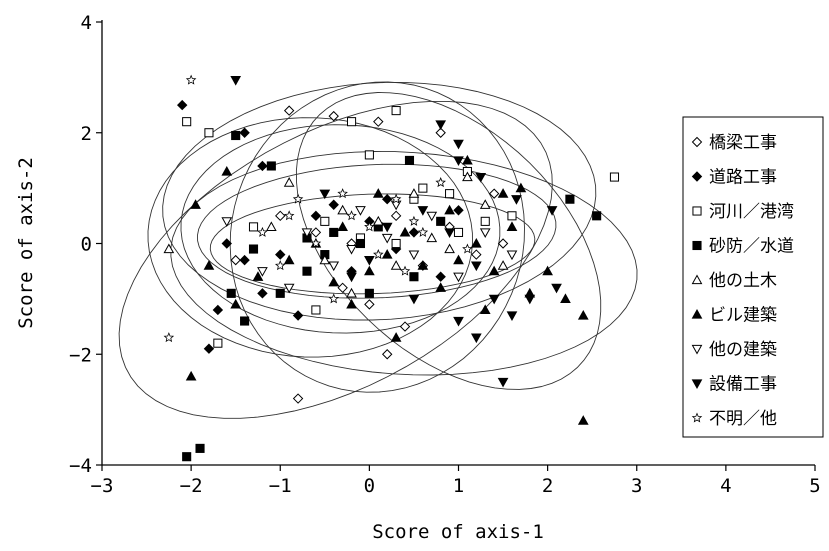 This screenshot has width=829, height=551. Describe the element at coordinates (751, 247) in the screenshot. I see `legend-label: 砂防／水道` at that location.